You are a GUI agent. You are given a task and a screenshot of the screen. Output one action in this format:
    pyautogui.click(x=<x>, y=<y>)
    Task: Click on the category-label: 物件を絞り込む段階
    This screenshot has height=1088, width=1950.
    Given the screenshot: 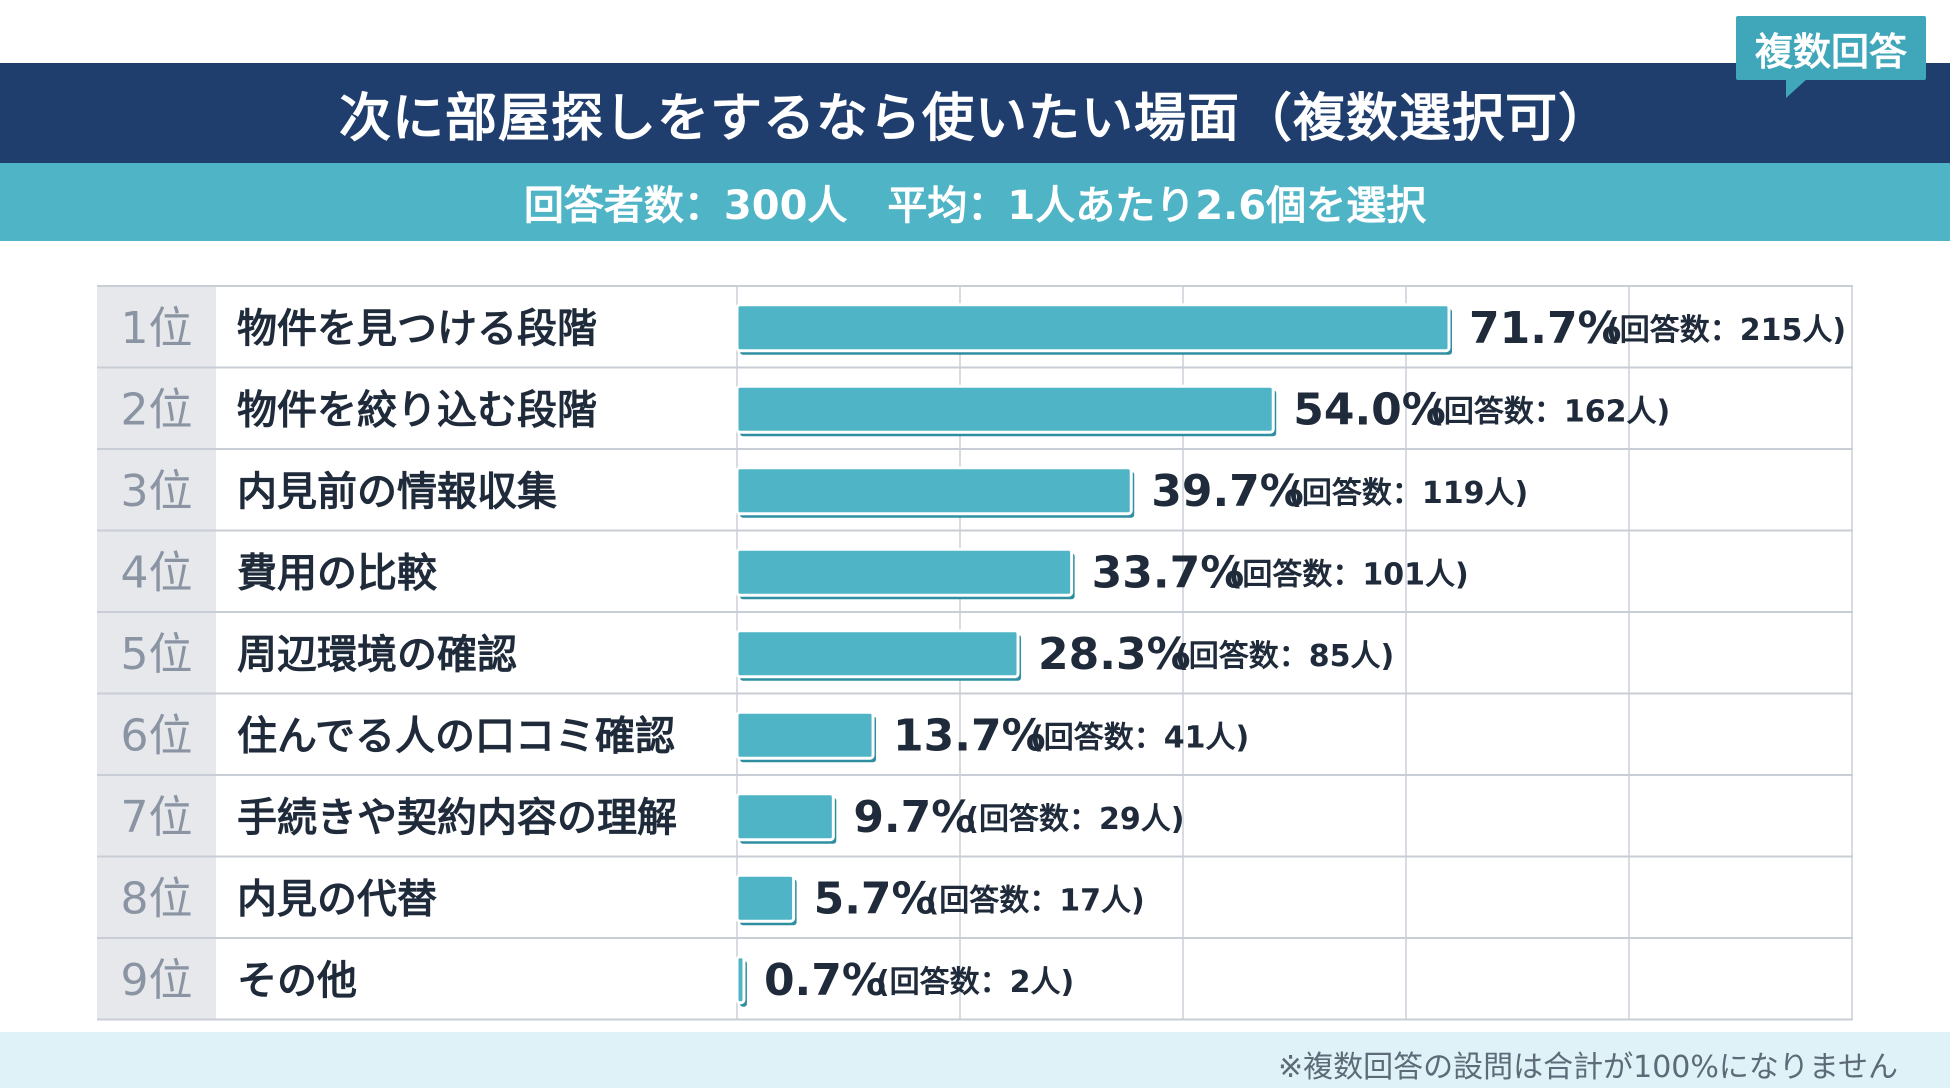 What is the action you would take?
    pyautogui.click(x=417, y=410)
    